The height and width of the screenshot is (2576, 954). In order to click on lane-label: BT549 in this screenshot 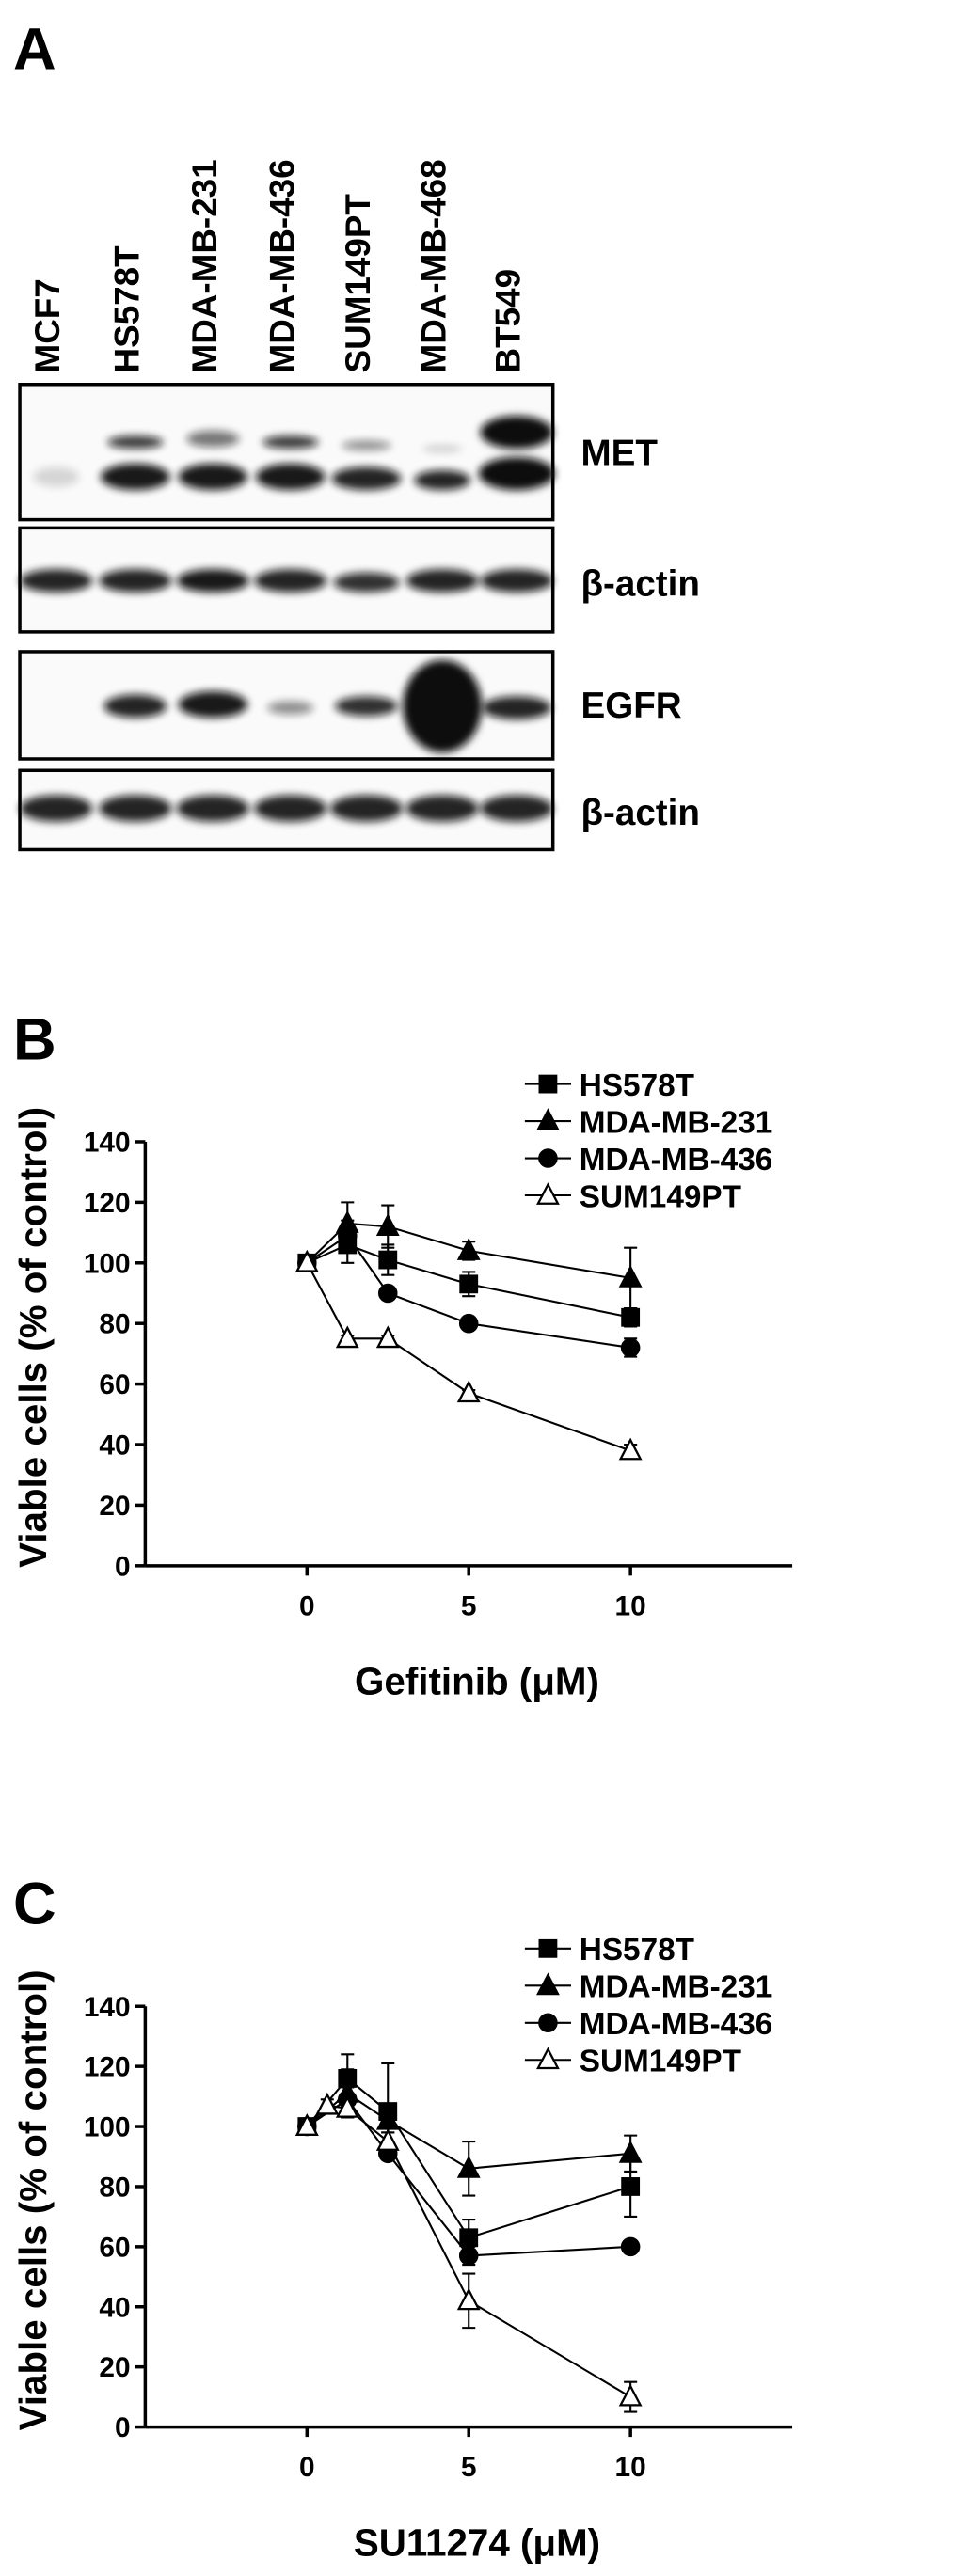, I will do `click(508, 321)`.